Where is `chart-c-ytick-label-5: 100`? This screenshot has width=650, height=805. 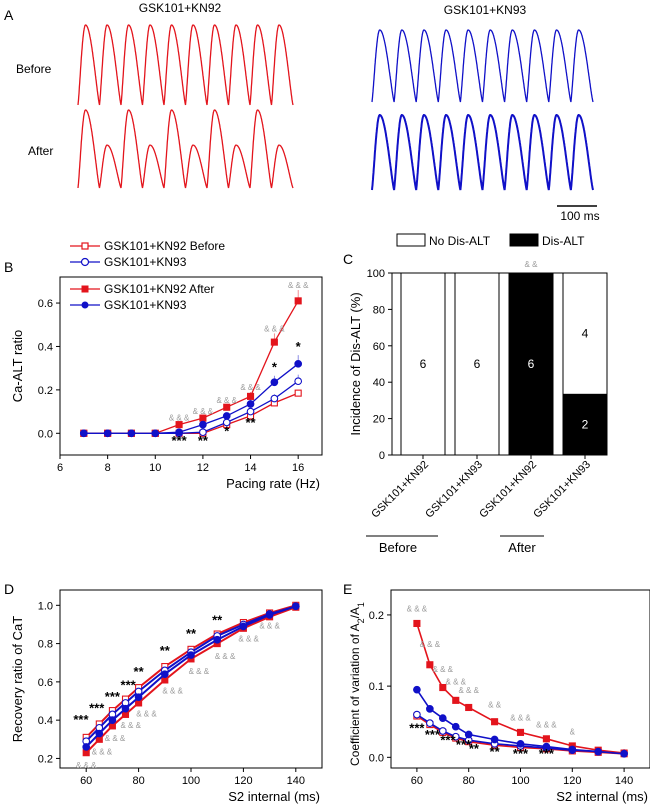
chart-c-ytick-label-5: 100 is located at coordinates (376, 274).